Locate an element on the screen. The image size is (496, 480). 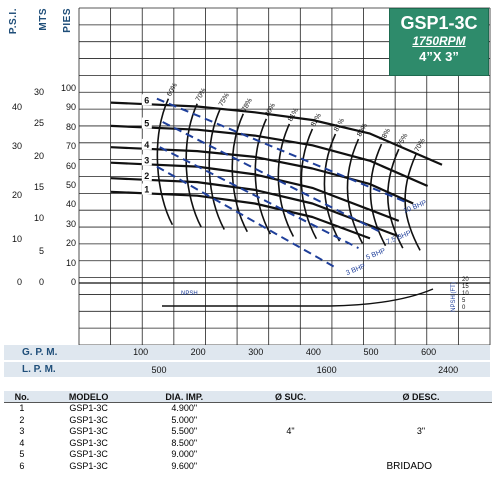
col-dia: DIA. IMP. is located at coordinates (184, 397).